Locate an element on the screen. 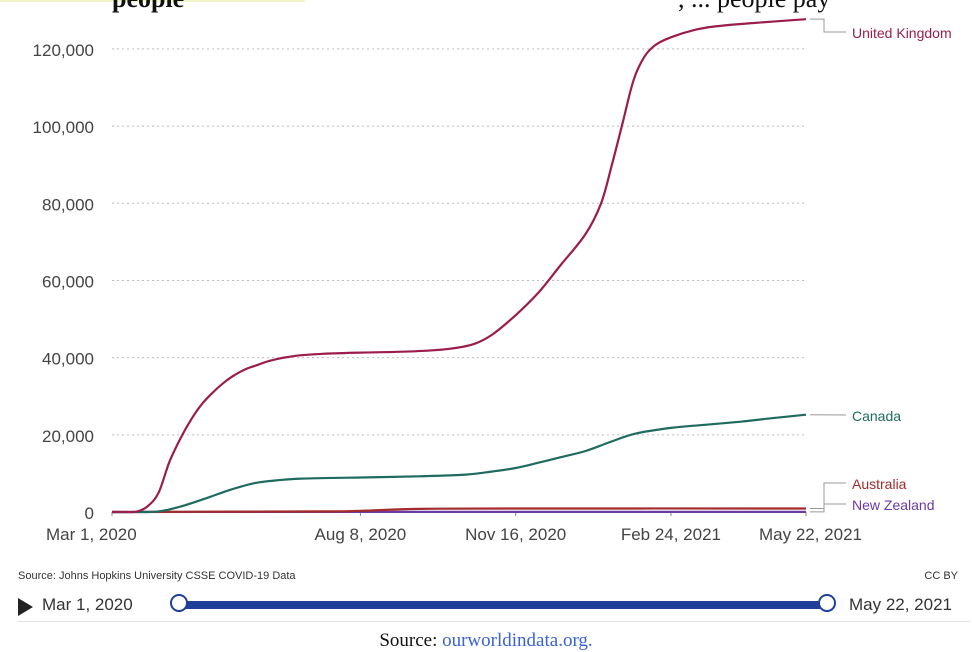 Image resolution: width=972 pixels, height=652 pixels. series-label-australia: Australia is located at coordinates (879, 484).